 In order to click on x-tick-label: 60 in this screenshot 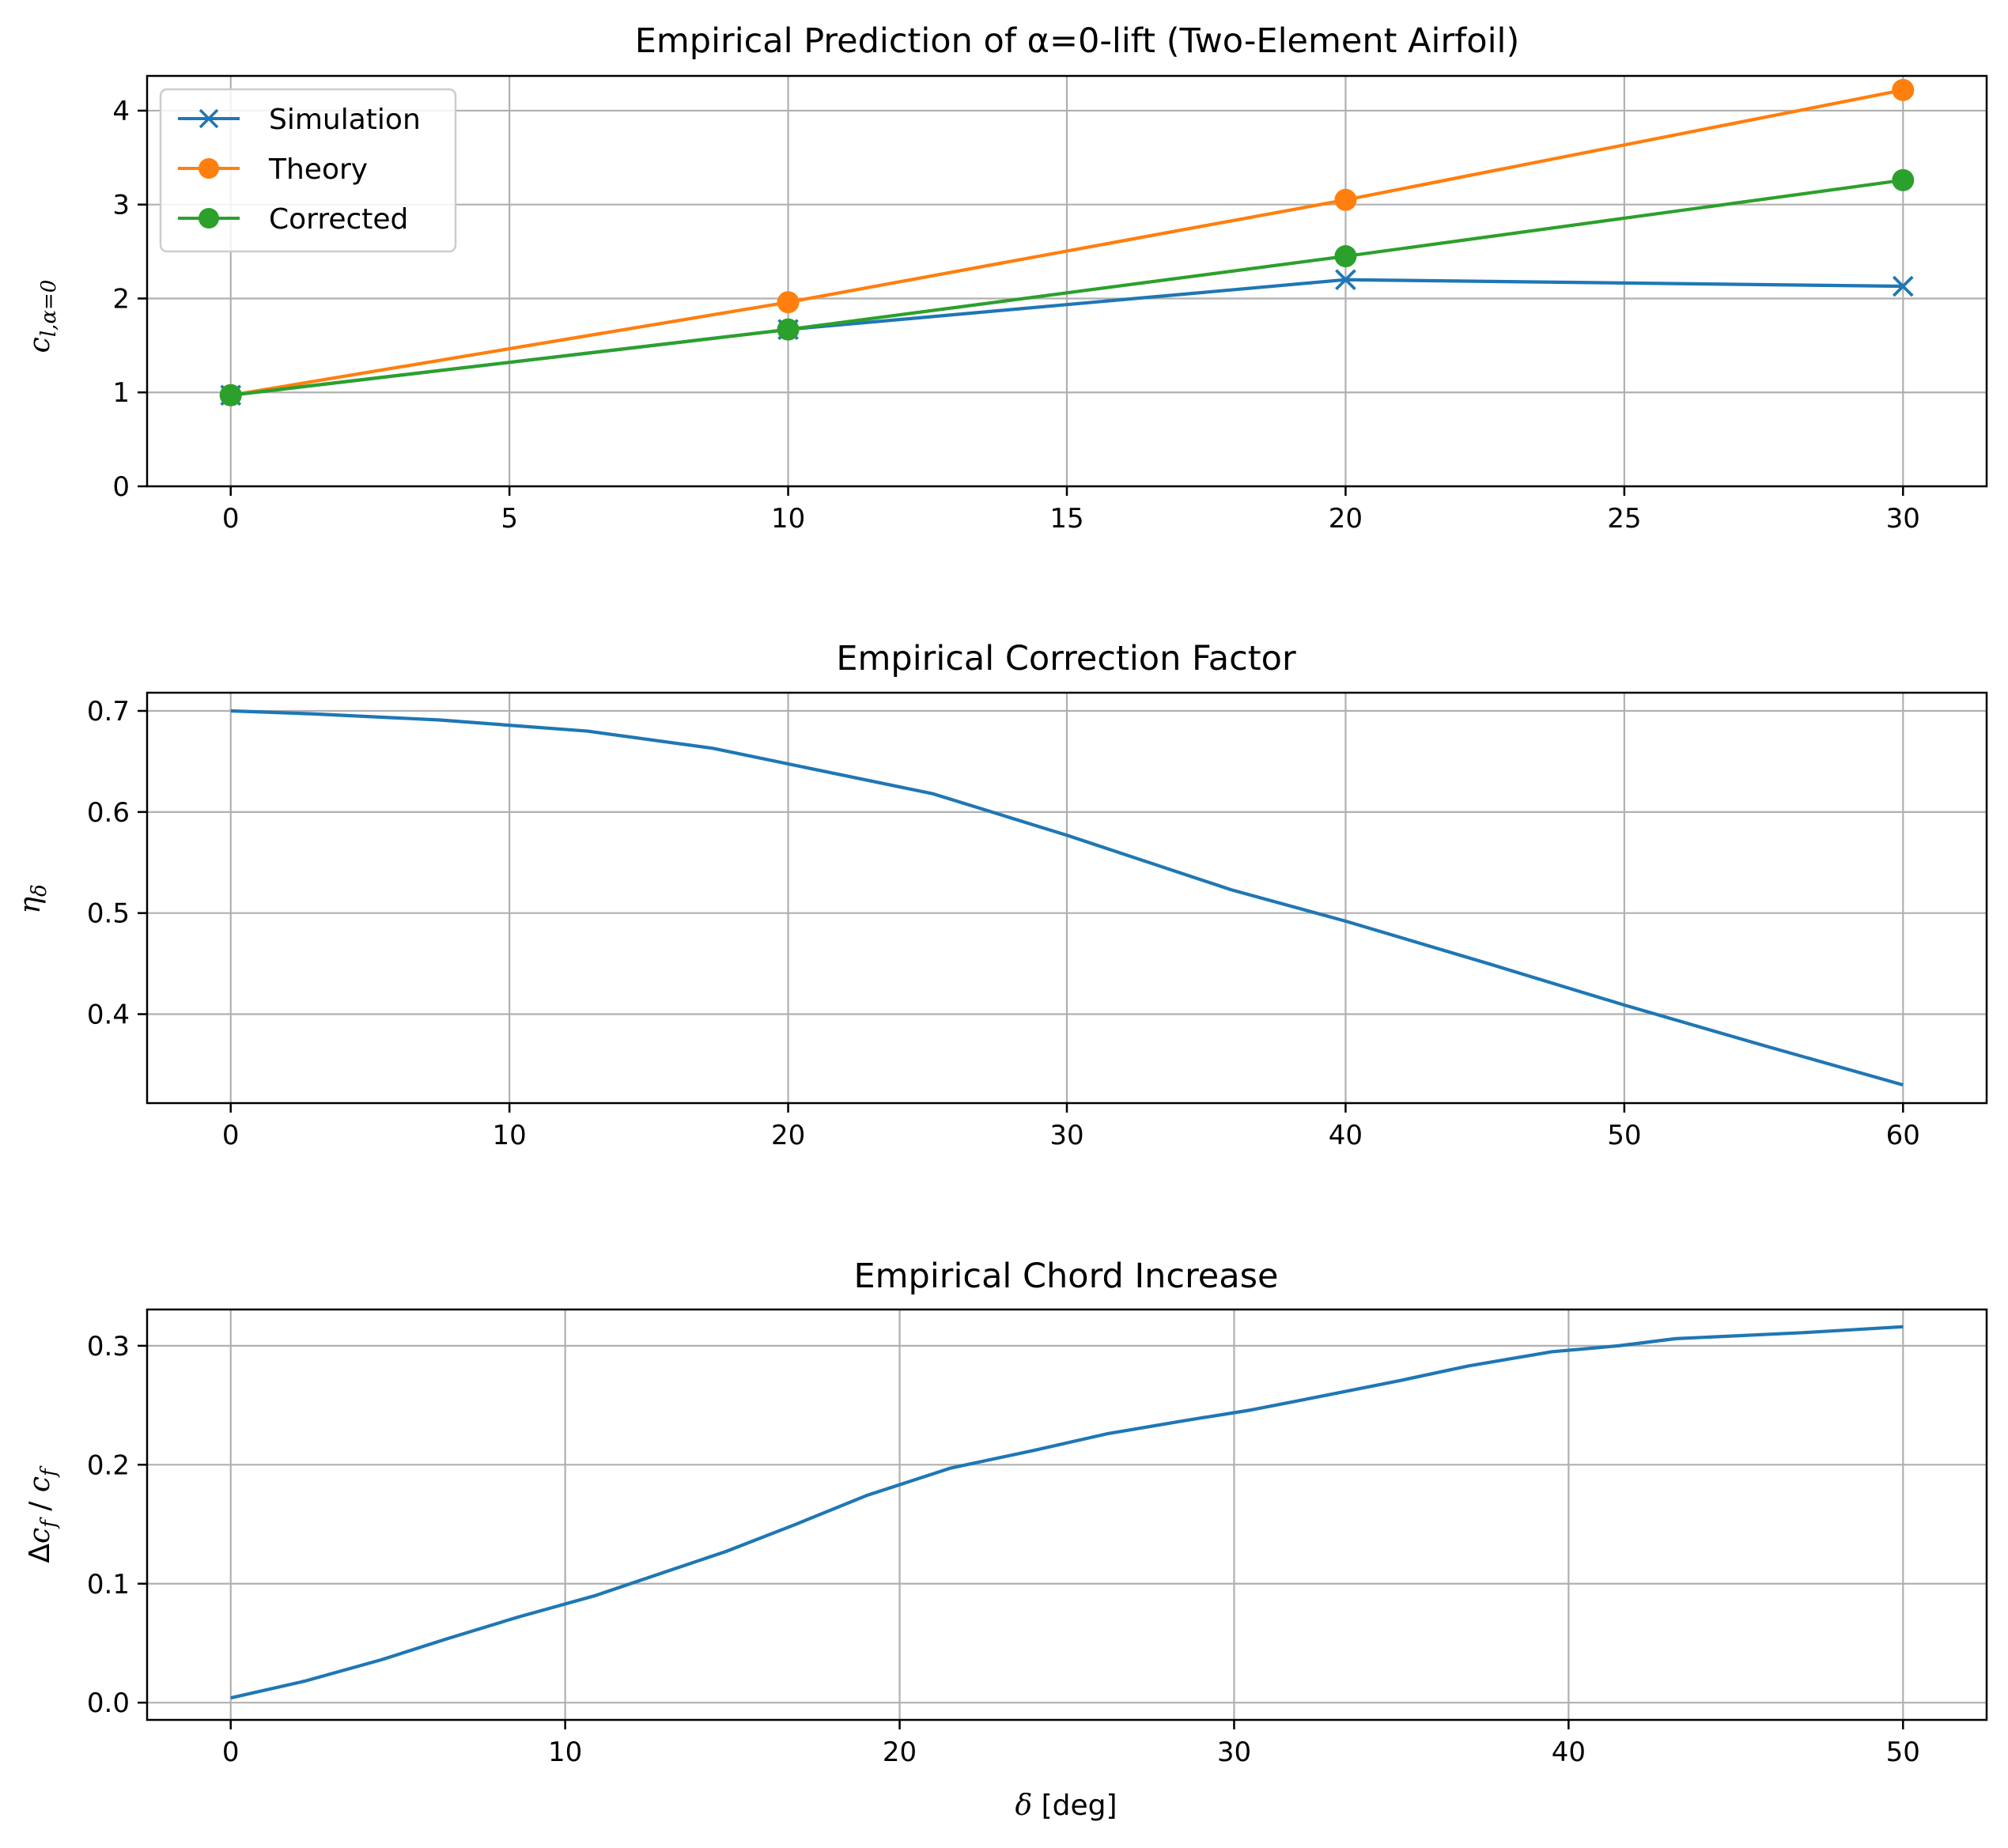, I will do `click(1903, 1135)`.